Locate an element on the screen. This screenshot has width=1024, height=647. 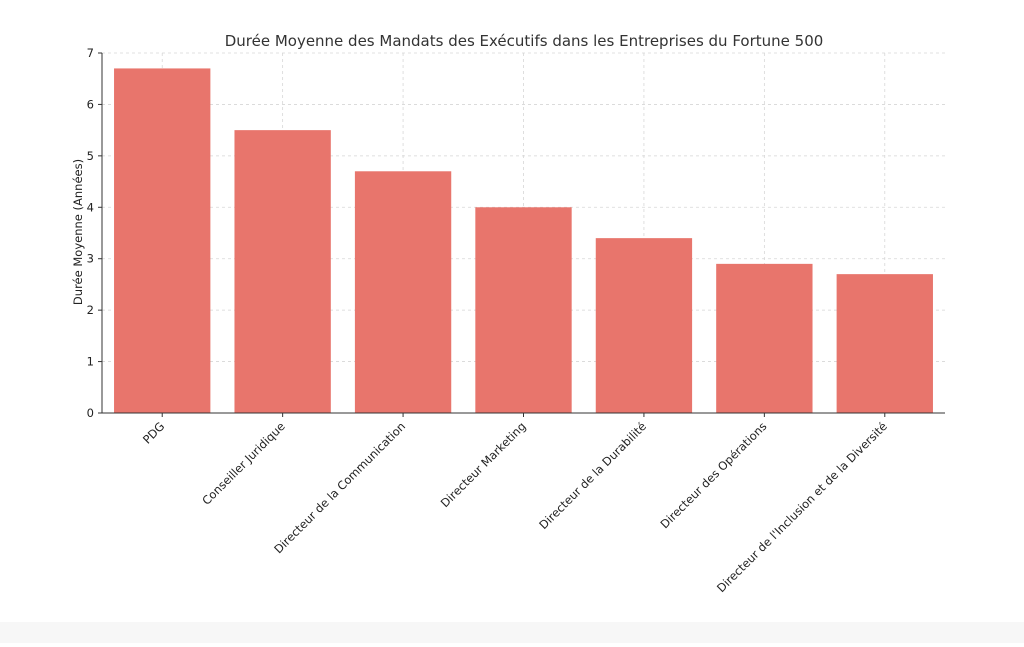
y-tick-label: 7 is located at coordinates (90, 53).